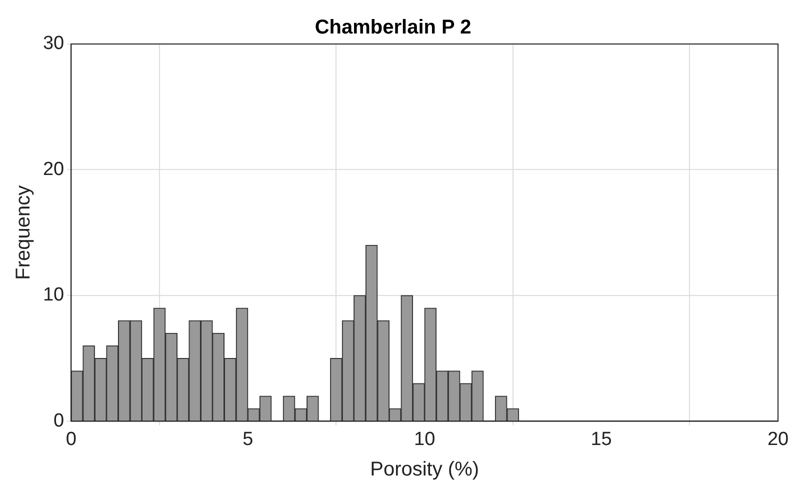 The width and height of the screenshot is (808, 495). I want to click on y-tick-label: 0, so click(59, 421).